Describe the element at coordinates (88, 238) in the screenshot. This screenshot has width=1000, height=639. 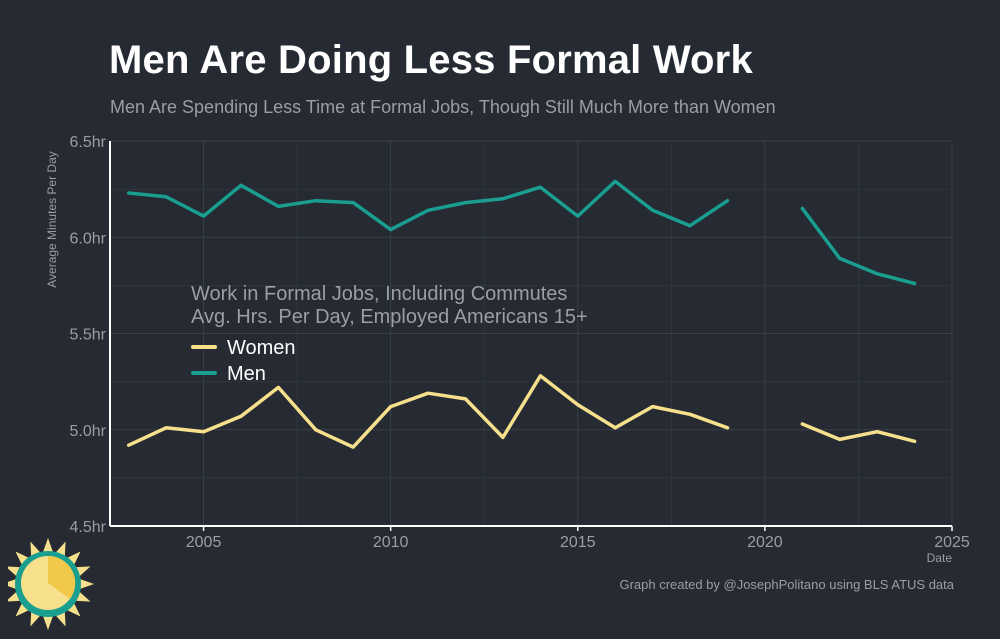
I see `y-tick-label: 6.0hr` at that location.